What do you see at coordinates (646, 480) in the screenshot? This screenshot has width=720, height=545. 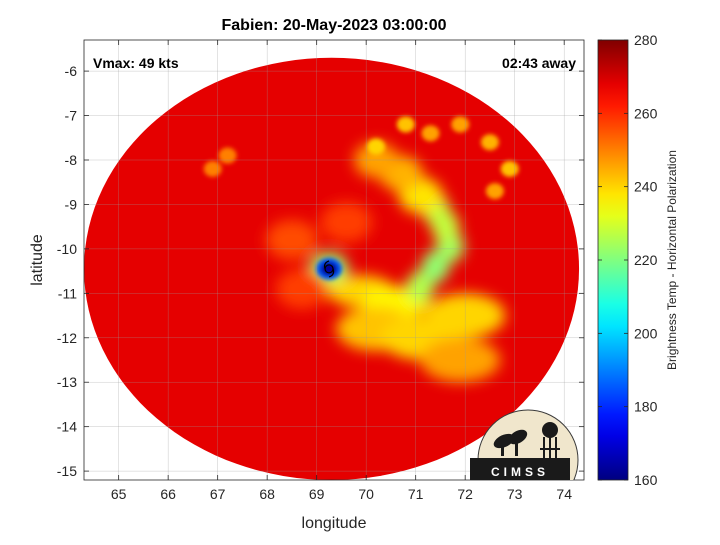 I see `colorbar-tick-label: 160` at bounding box center [646, 480].